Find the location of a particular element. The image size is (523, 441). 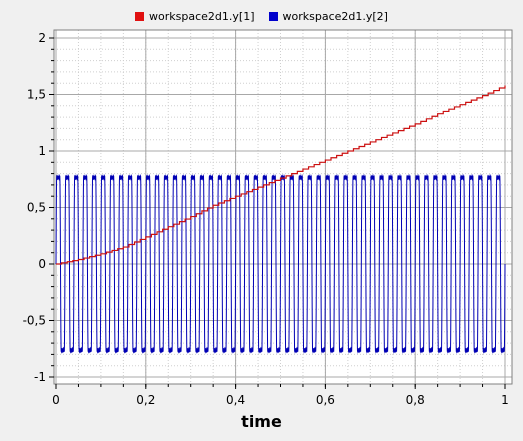

legend-label-series1: workspace2d1.y[1] is located at coordinates (202, 16).